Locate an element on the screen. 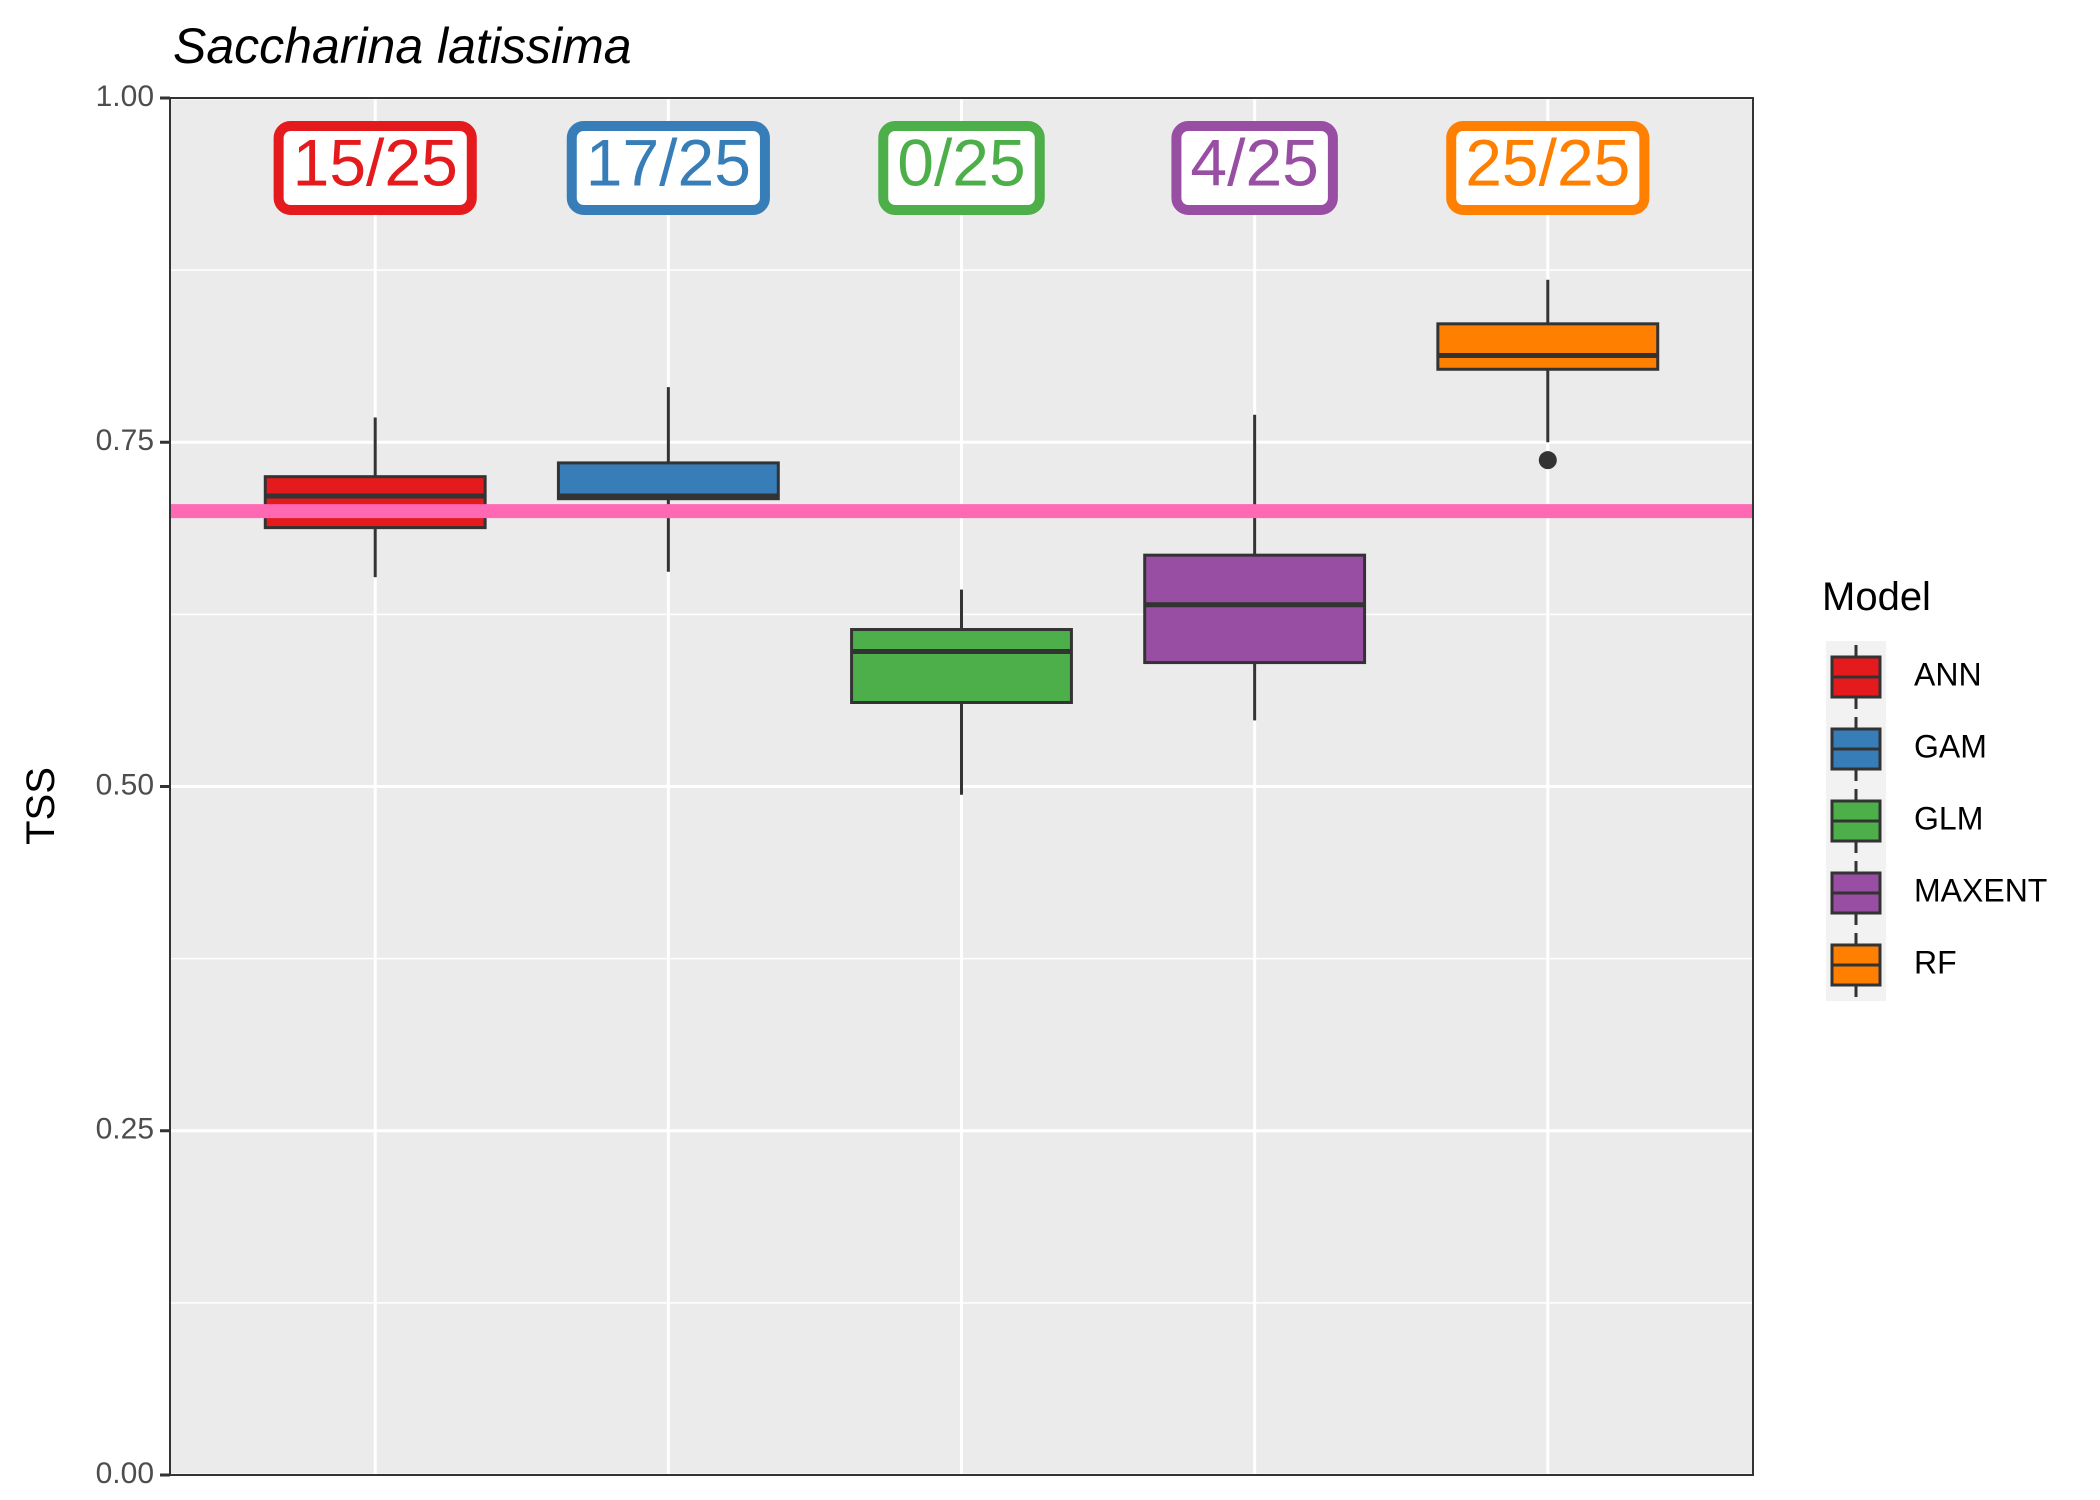 The width and height of the screenshot is (2100, 1500). box-gam is located at coordinates (668, 479).